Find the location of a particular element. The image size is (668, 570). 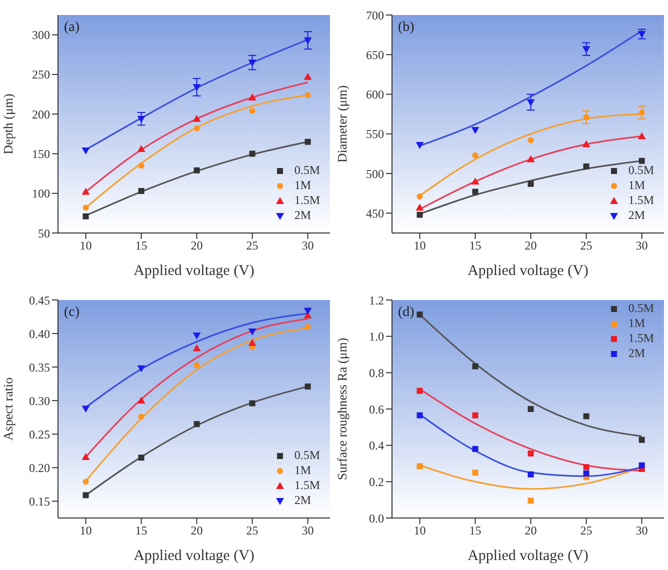

y-tick-label: 0.4 is located at coordinates (376, 445).